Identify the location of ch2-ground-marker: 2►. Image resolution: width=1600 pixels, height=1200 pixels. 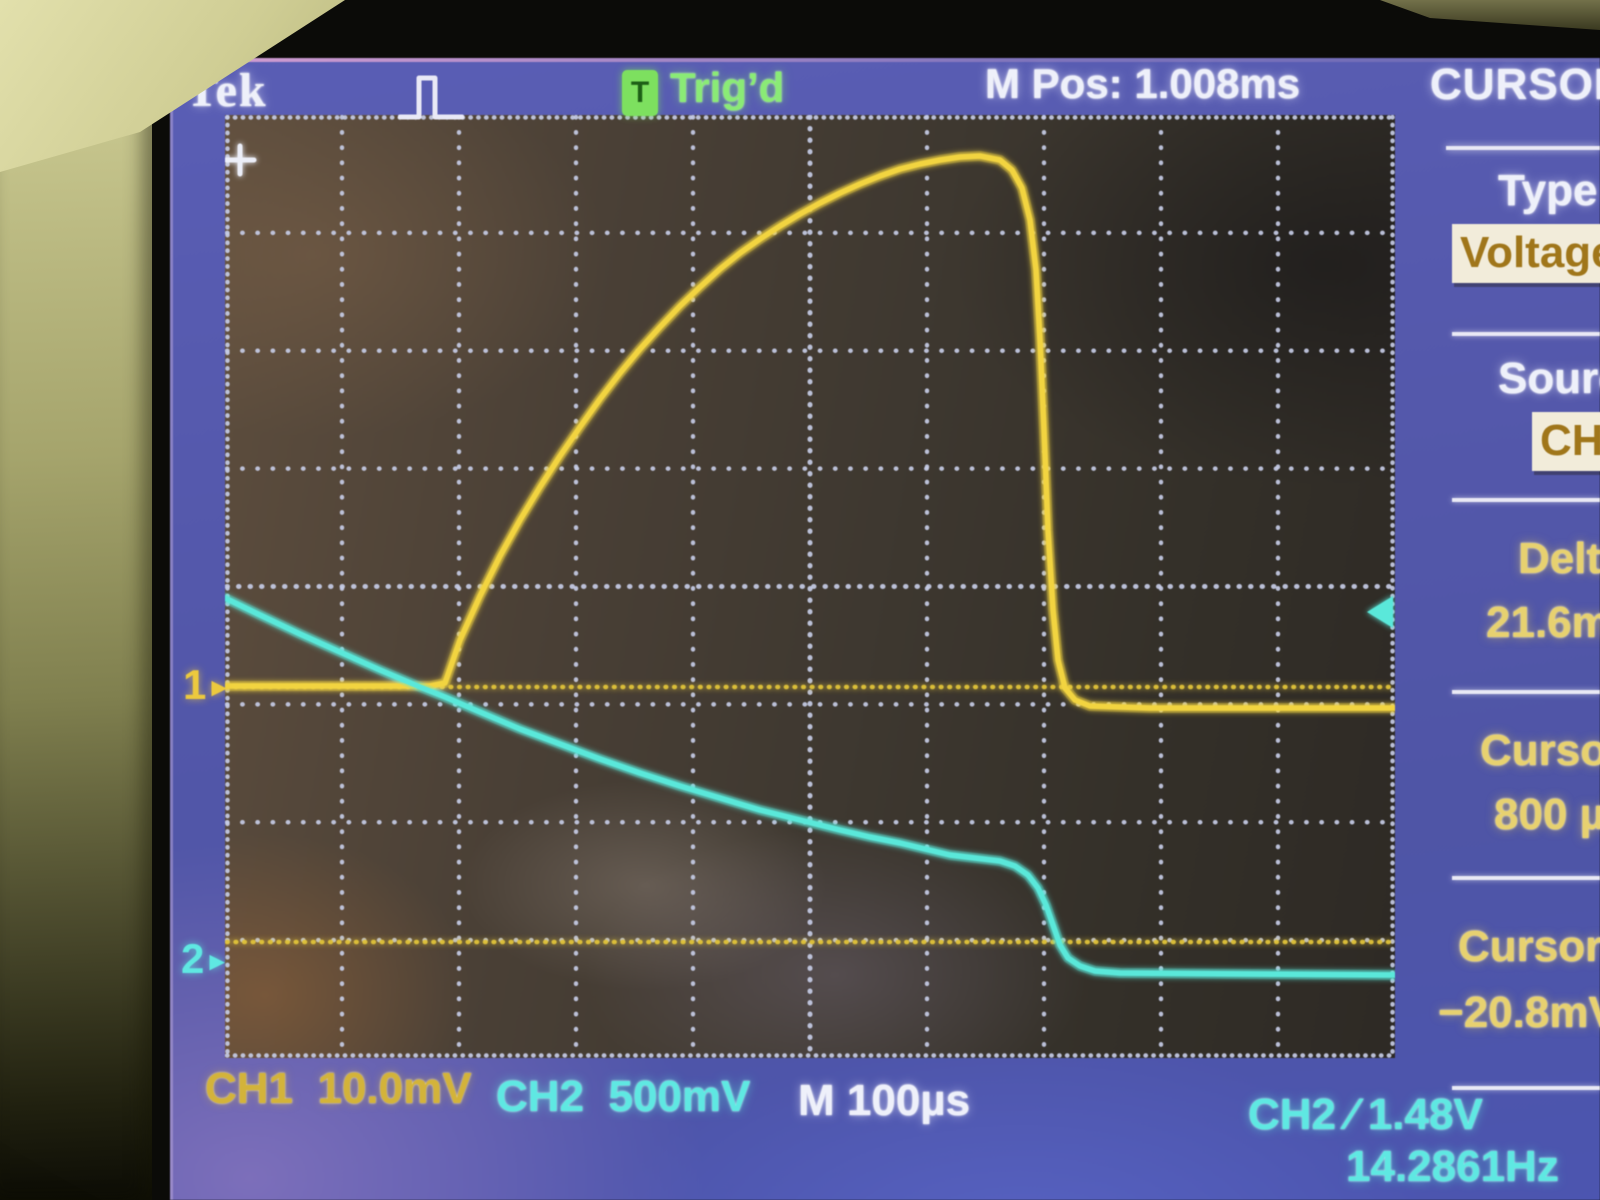
(206, 958).